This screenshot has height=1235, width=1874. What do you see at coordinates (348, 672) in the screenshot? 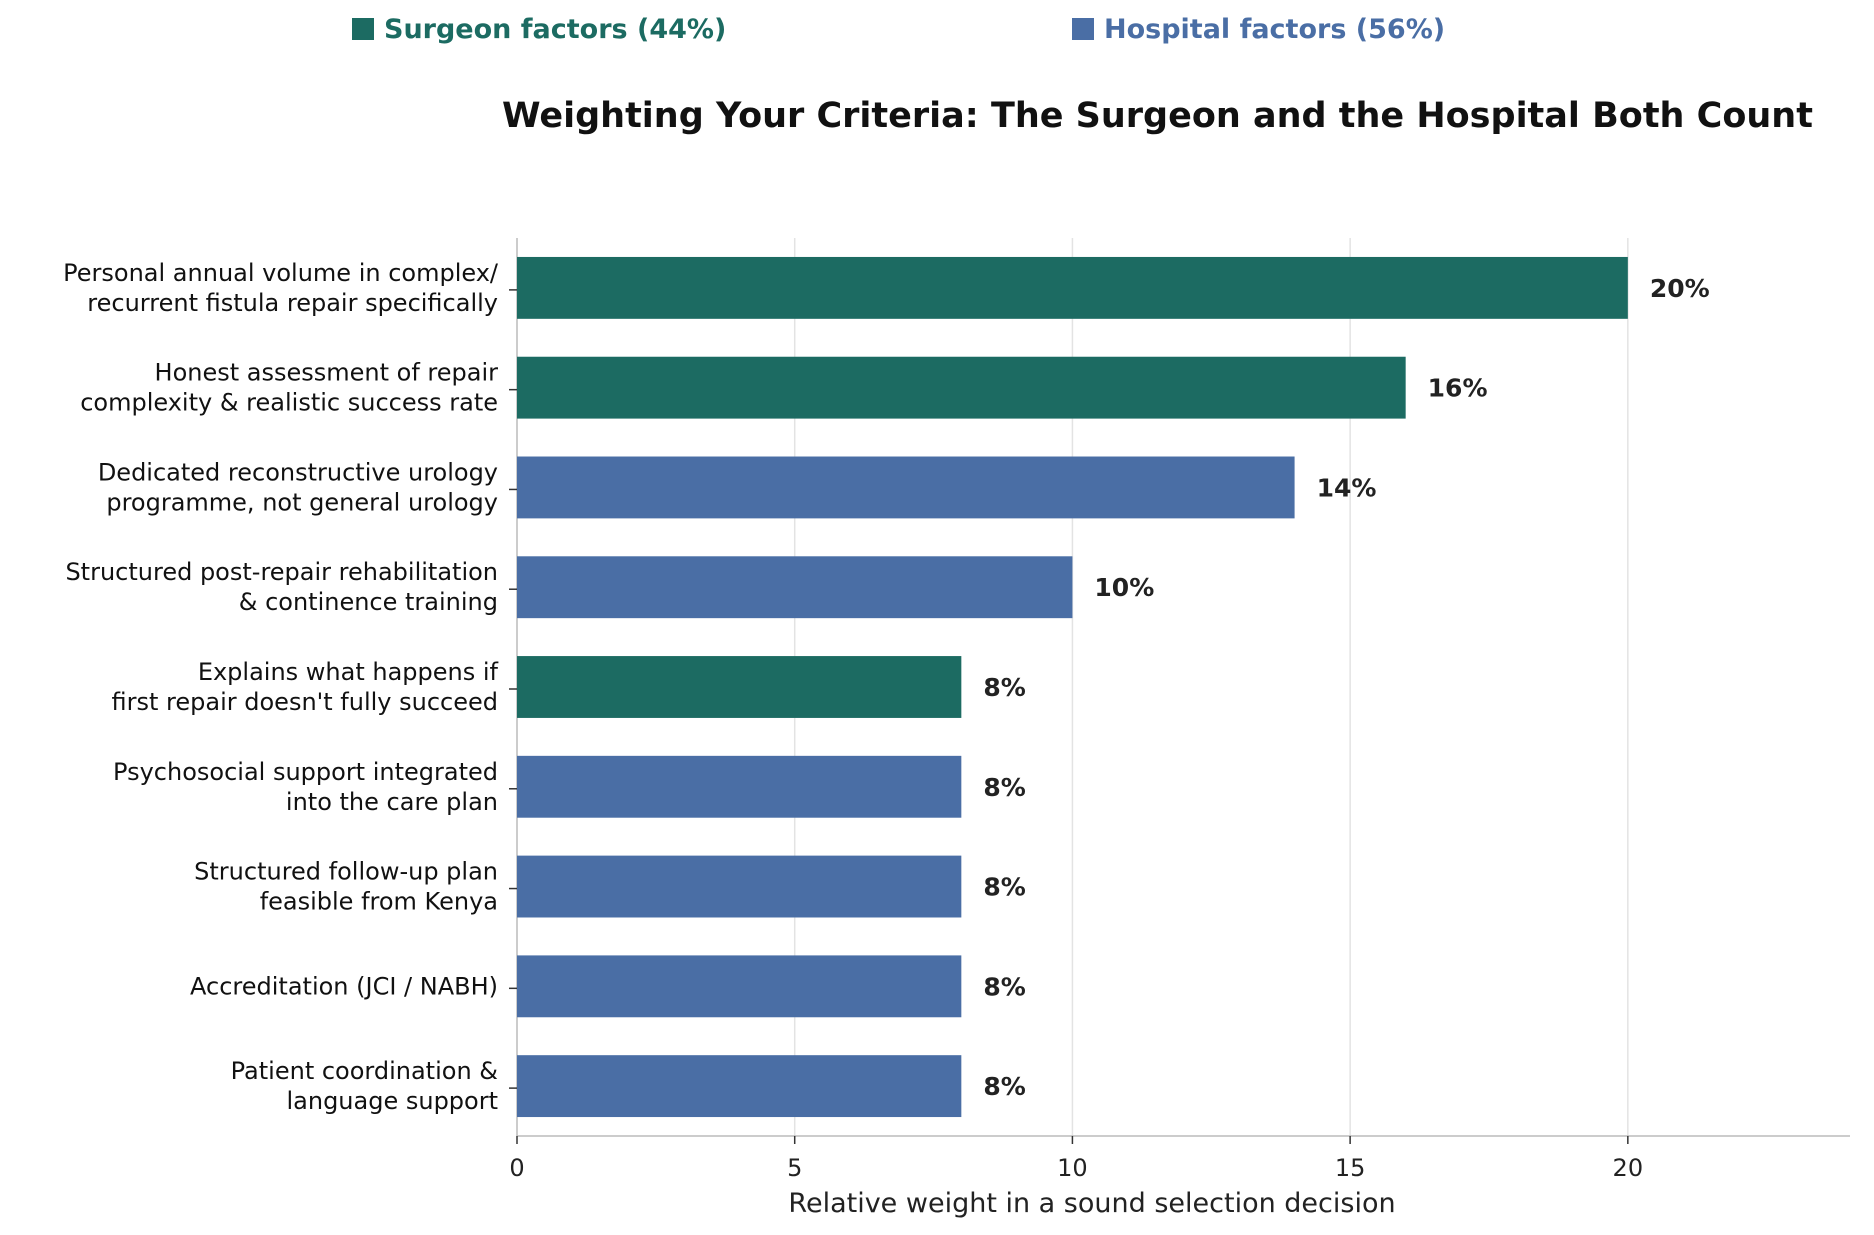
I see `y-category-label-line: Explains what happens if` at bounding box center [348, 672].